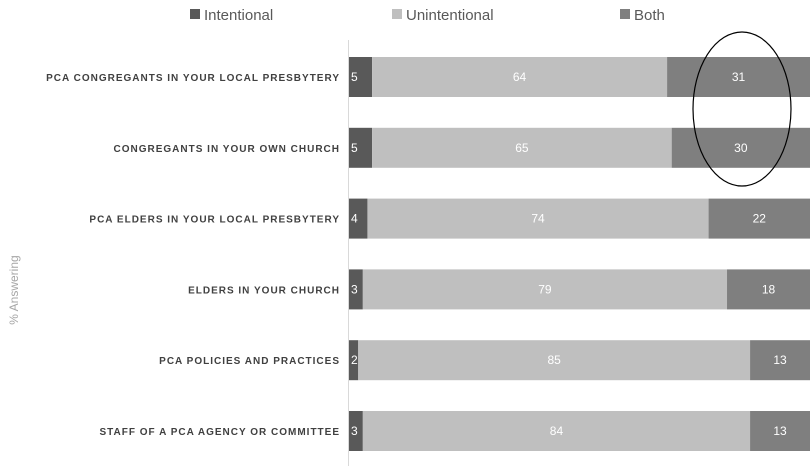 The height and width of the screenshot is (466, 810). What do you see at coordinates (193, 78) in the screenshot?
I see `category-label: PCA CONGREGANTS IN YOUR LOCAL PRESBYTERY` at bounding box center [193, 78].